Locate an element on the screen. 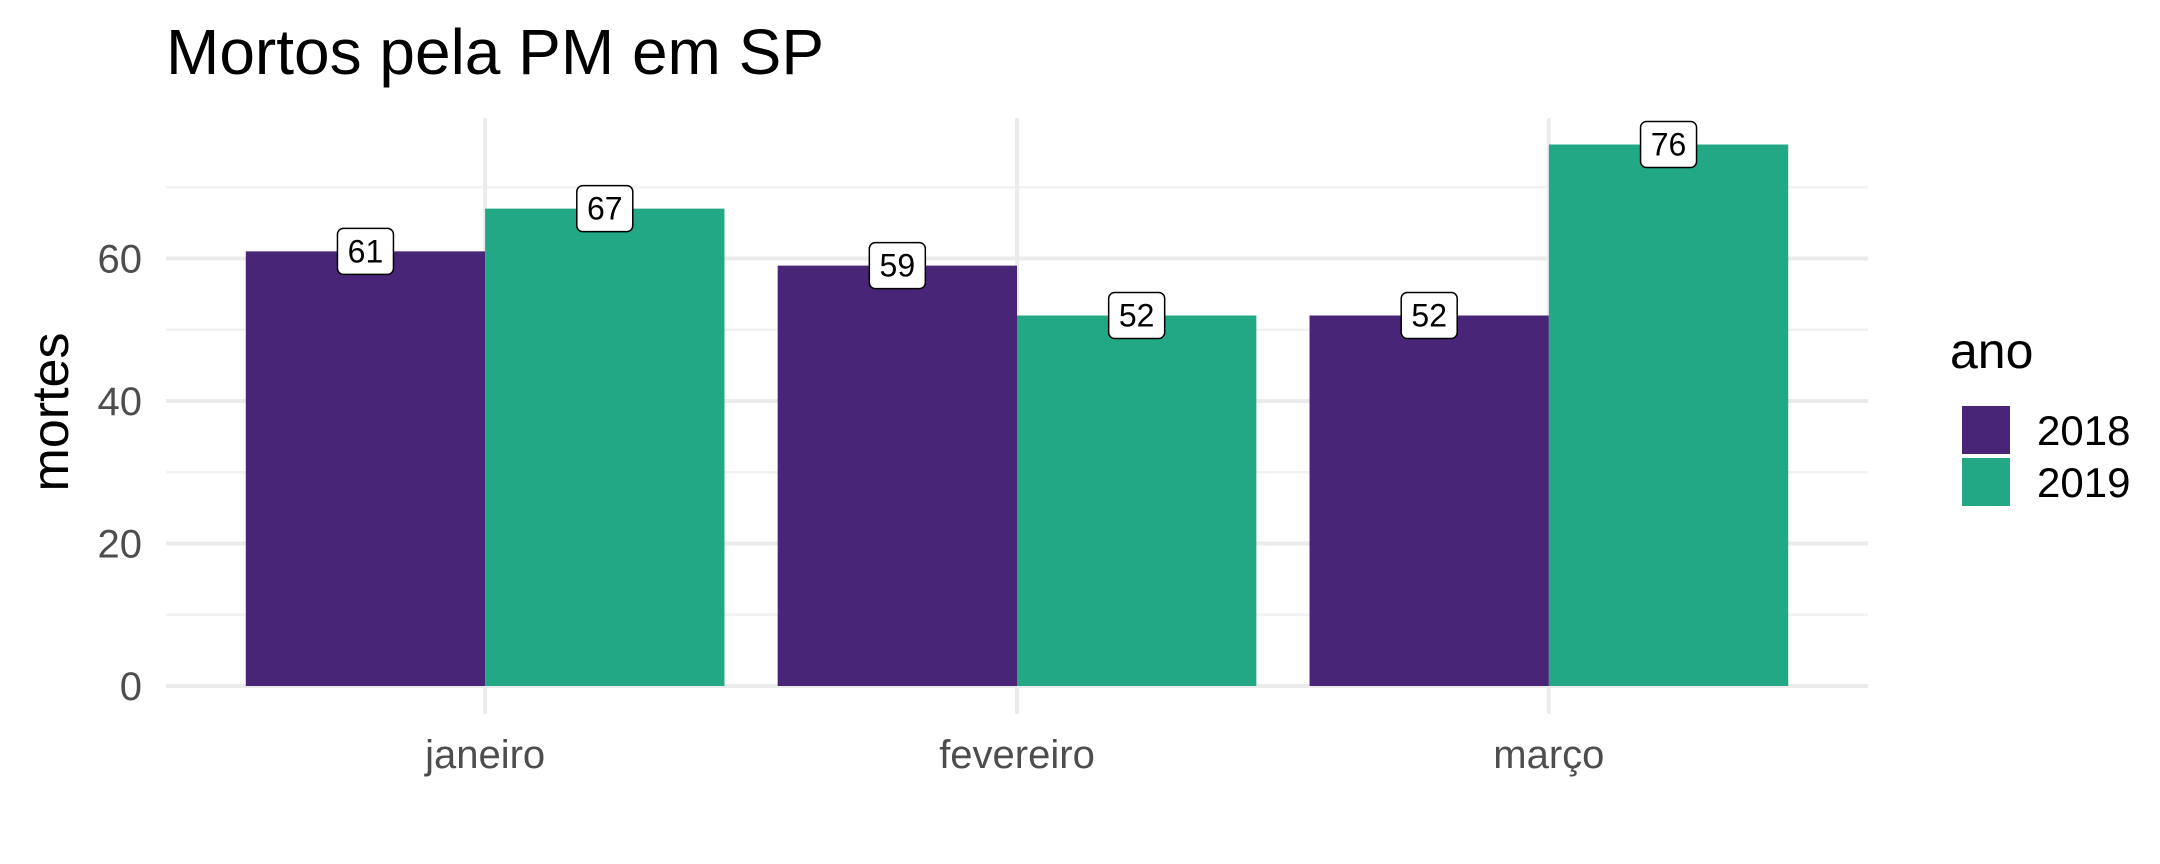 This screenshot has width=2160, height=864. y-axis-label: mortes is located at coordinates (51, 412).